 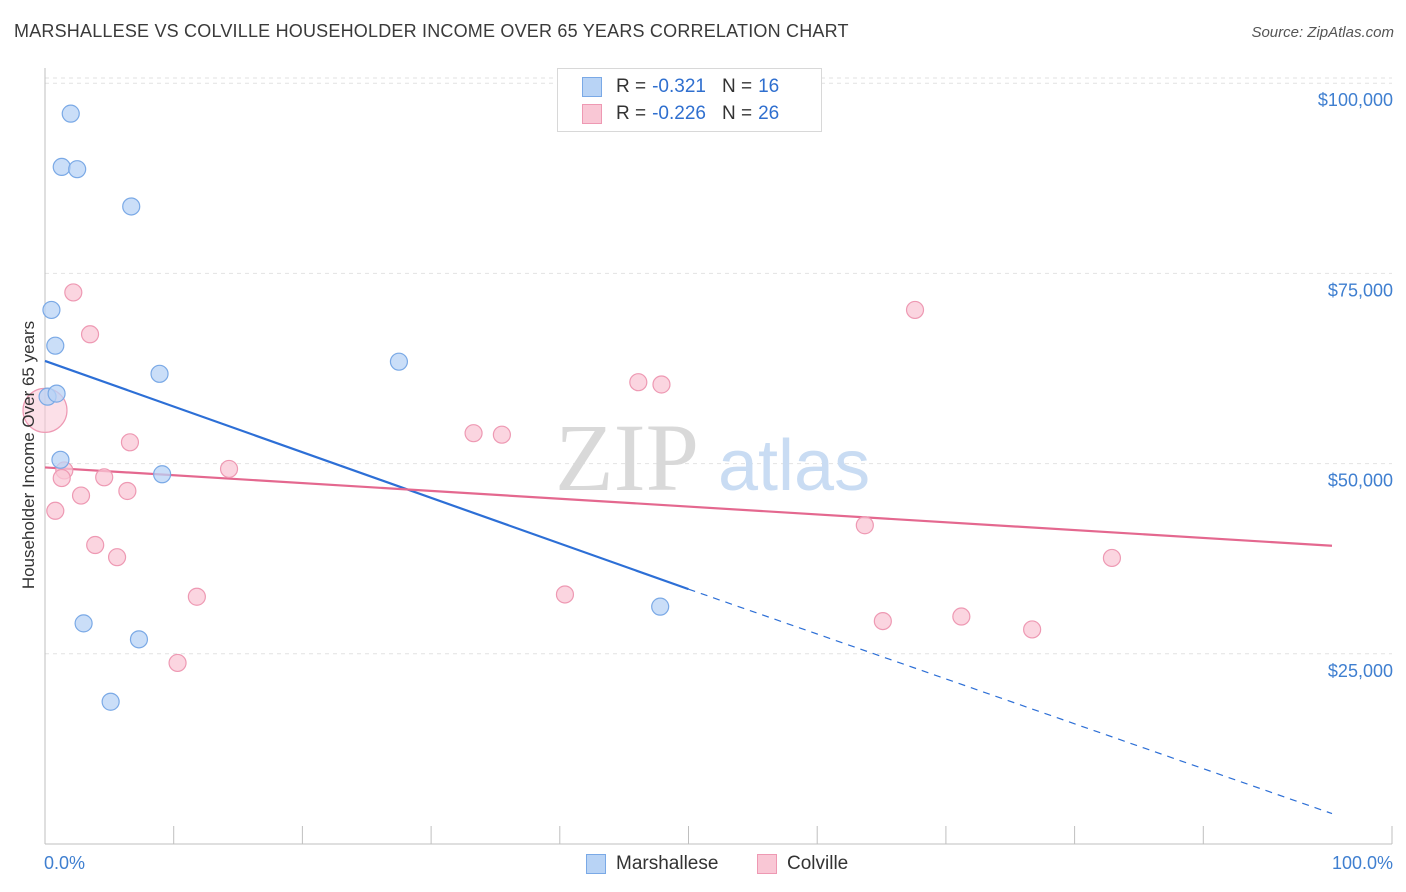 What do you see at coordinates (1360, 290) in the screenshot?
I see `y-tick-label: $75,000` at bounding box center [1360, 290].